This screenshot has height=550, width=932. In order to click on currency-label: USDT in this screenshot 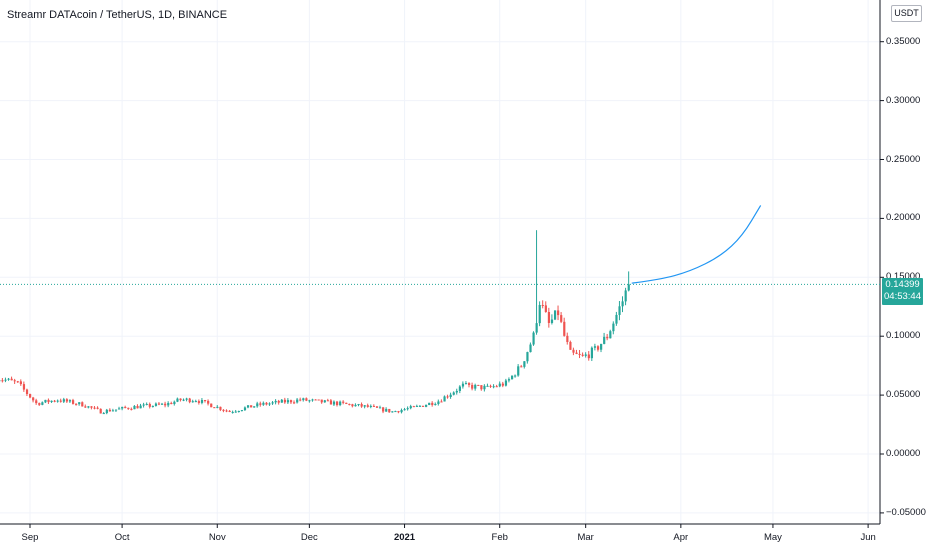, I will do `click(906, 13)`.